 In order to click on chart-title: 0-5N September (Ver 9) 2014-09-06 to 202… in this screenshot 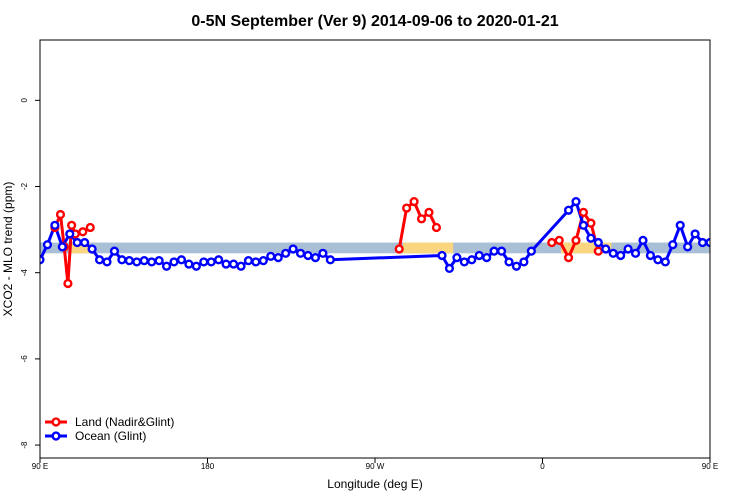, I will do `click(374, 21)`.